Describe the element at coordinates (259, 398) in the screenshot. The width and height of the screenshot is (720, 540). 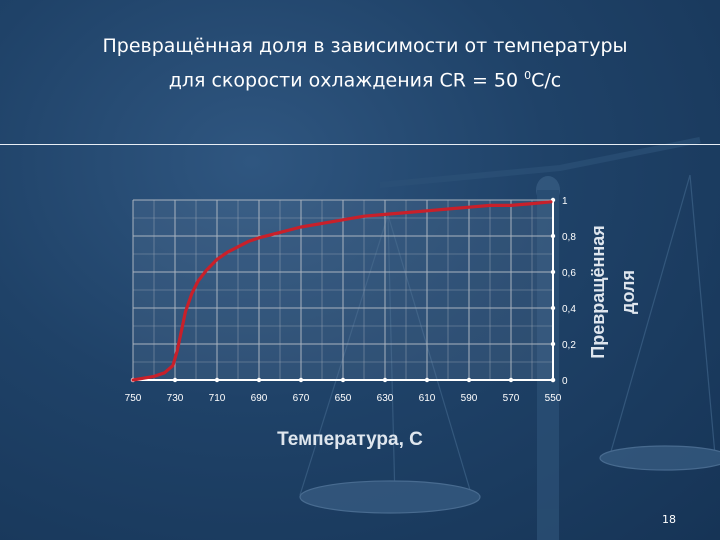
I see `x-tick-label: 690` at that location.